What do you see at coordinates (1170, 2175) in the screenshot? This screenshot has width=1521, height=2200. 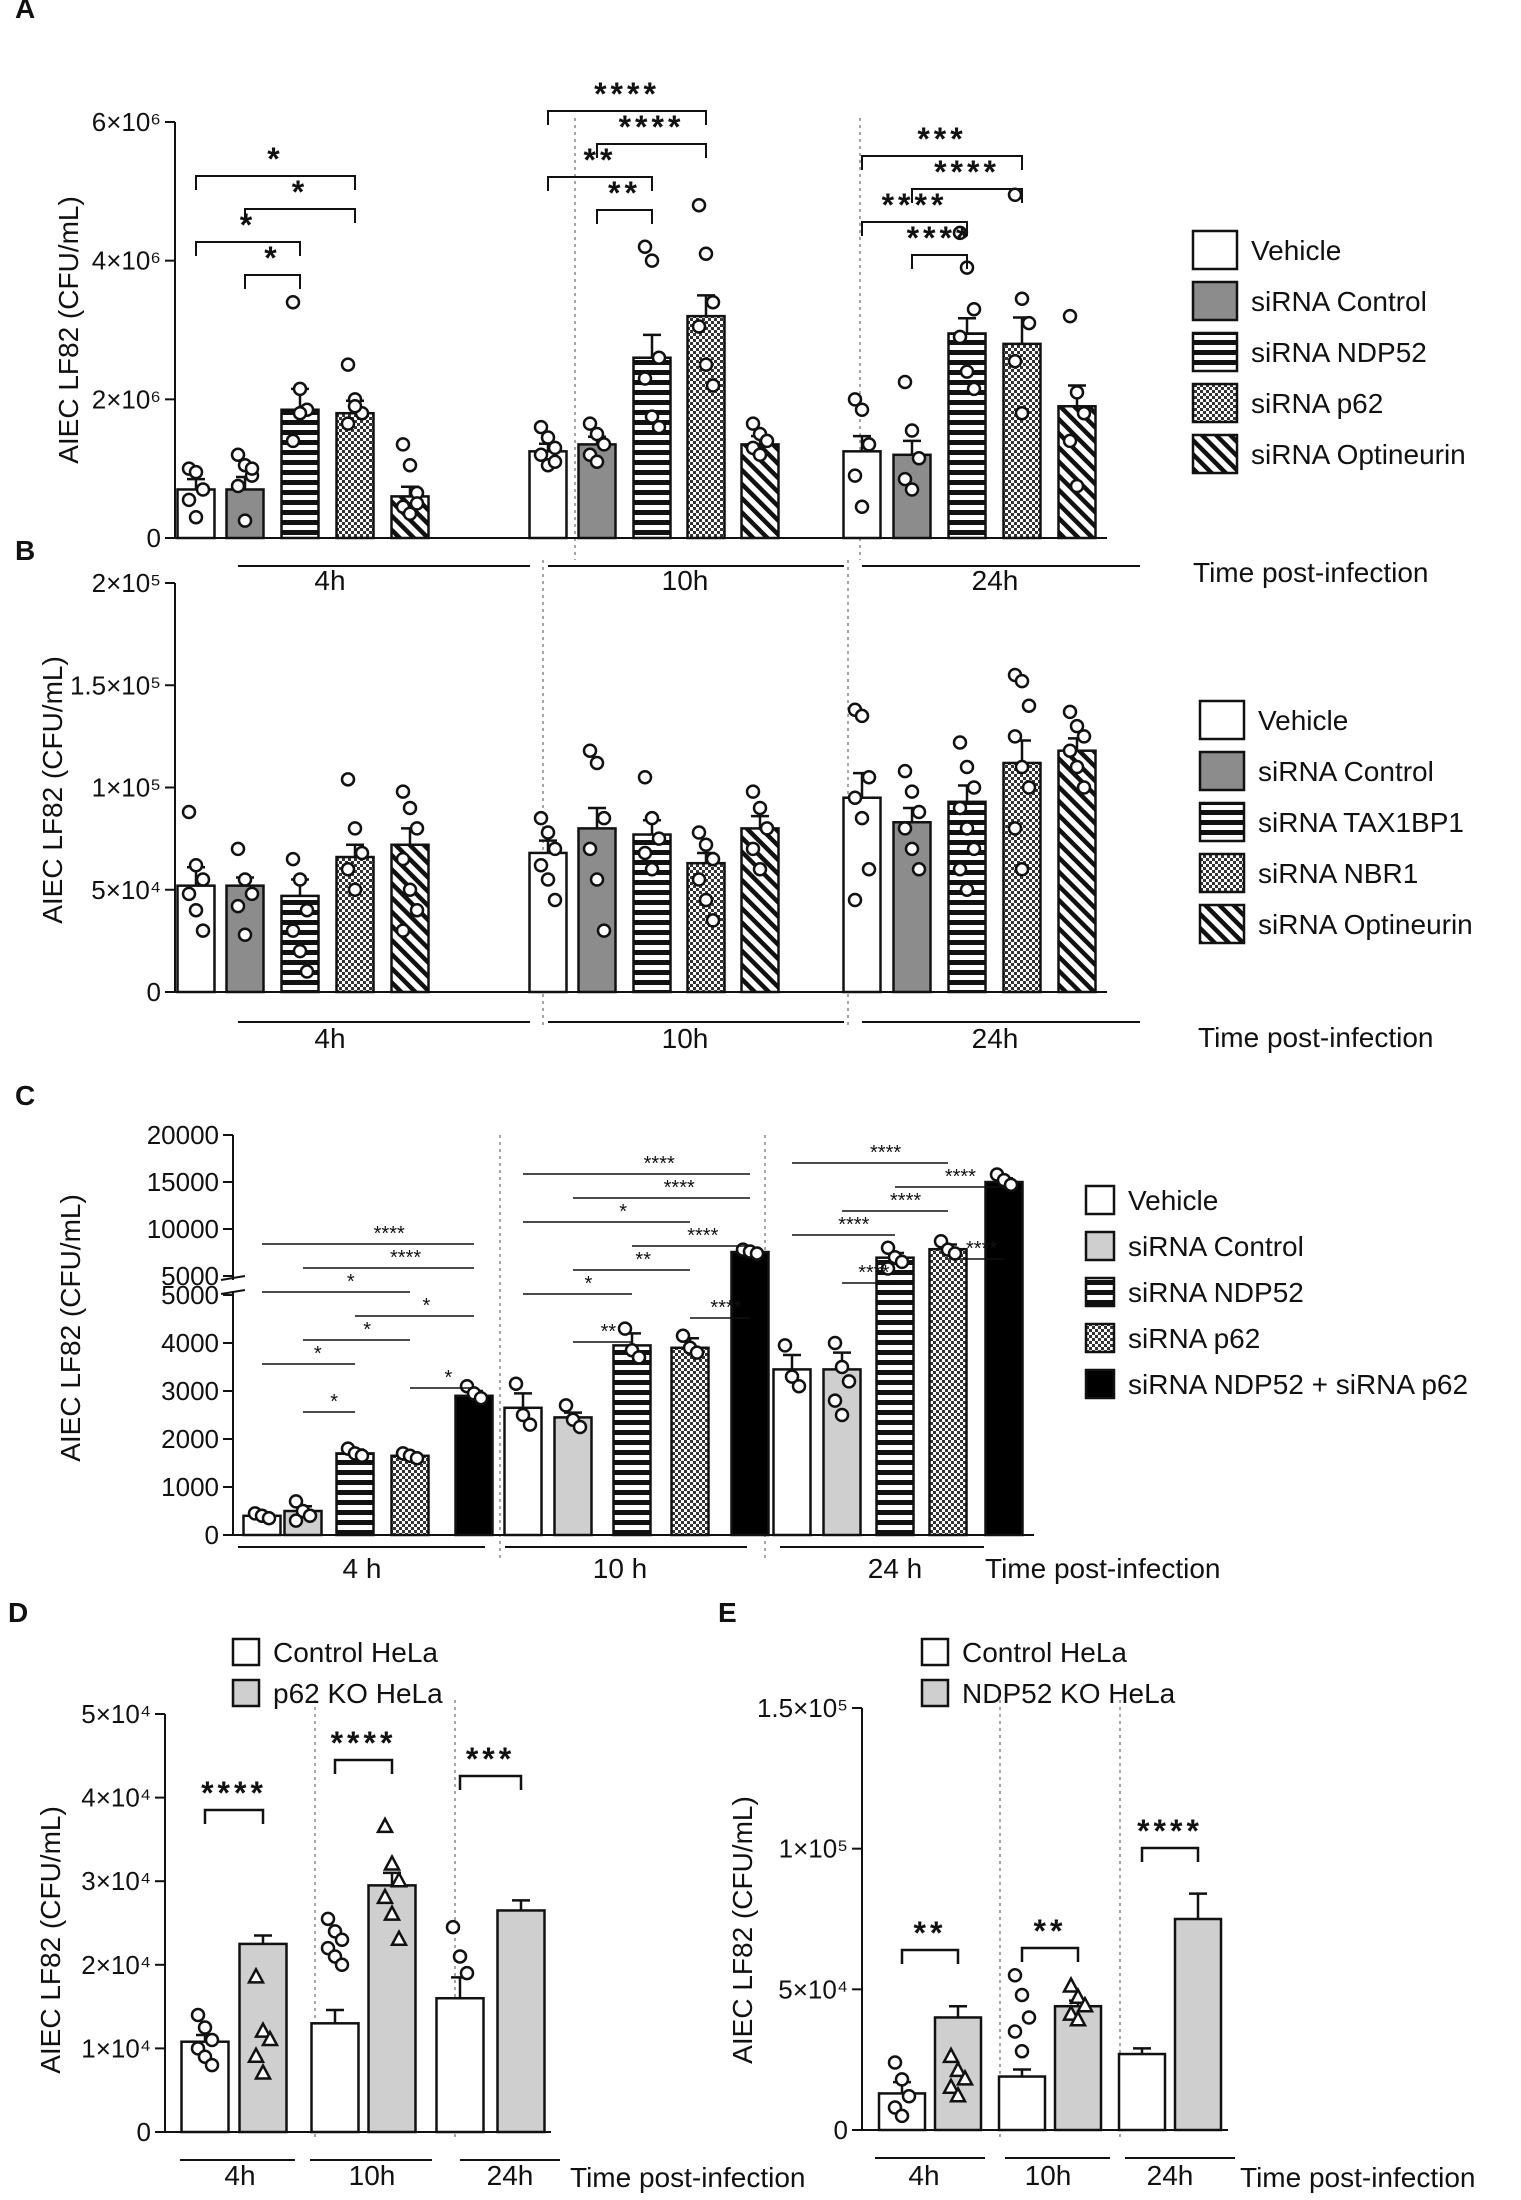 I see `x-group-label: 24h` at bounding box center [1170, 2175].